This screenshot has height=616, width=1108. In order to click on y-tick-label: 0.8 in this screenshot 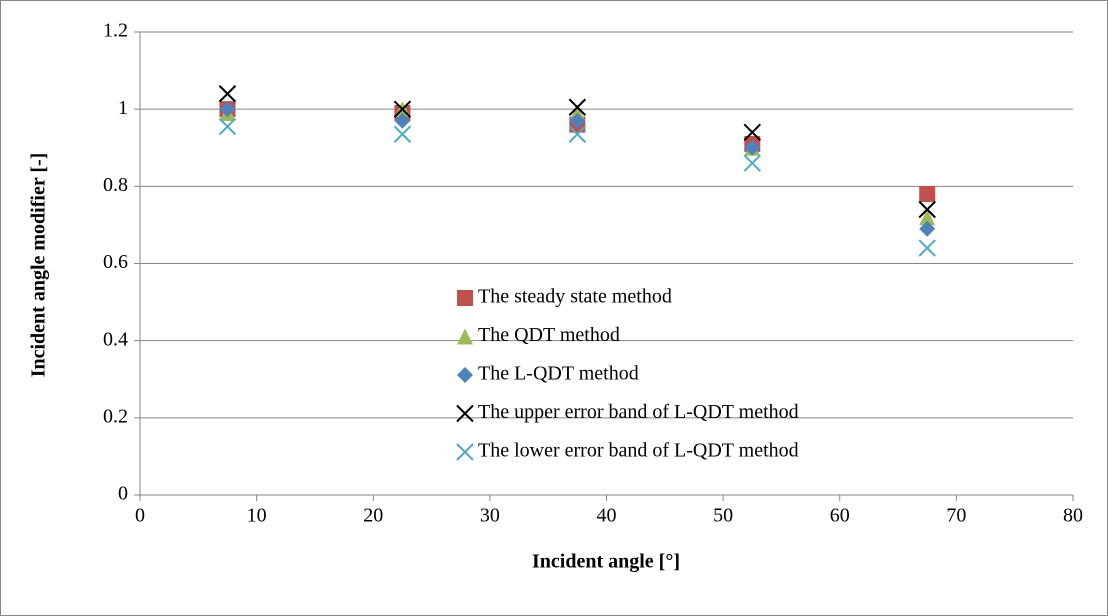, I will do `click(115, 185)`.